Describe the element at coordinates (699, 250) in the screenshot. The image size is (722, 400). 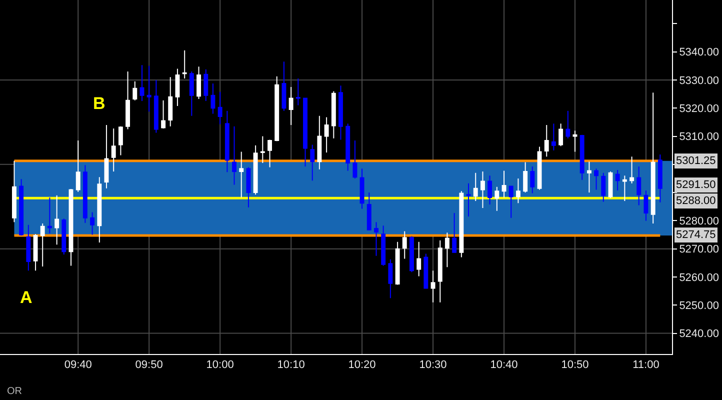
I see `y-tick-label: 5270.00` at that location.